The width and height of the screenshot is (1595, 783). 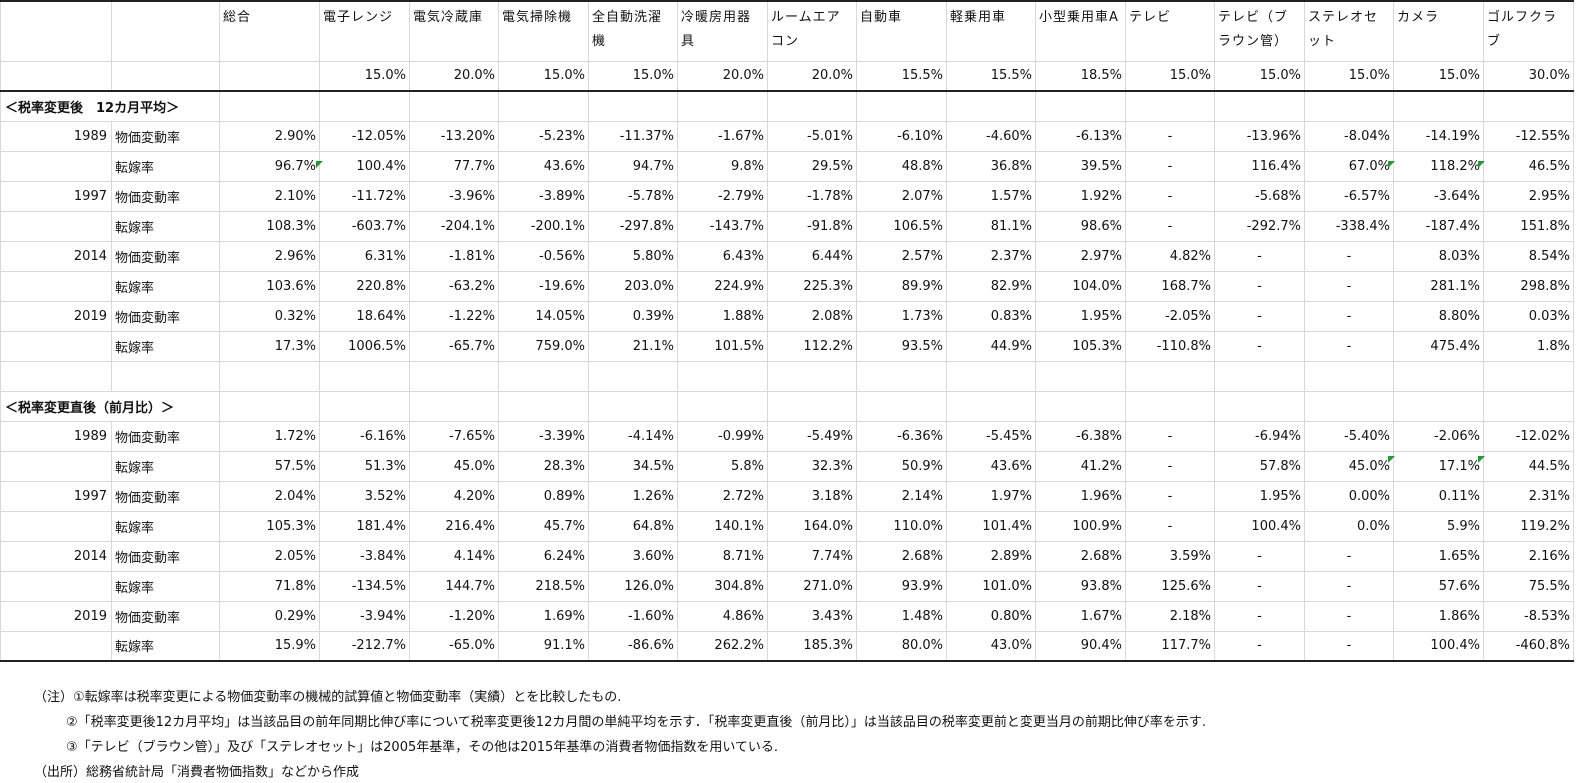 What do you see at coordinates (543, 31) in the screenshot?
I see `header-product: 電気掃除機` at bounding box center [543, 31].